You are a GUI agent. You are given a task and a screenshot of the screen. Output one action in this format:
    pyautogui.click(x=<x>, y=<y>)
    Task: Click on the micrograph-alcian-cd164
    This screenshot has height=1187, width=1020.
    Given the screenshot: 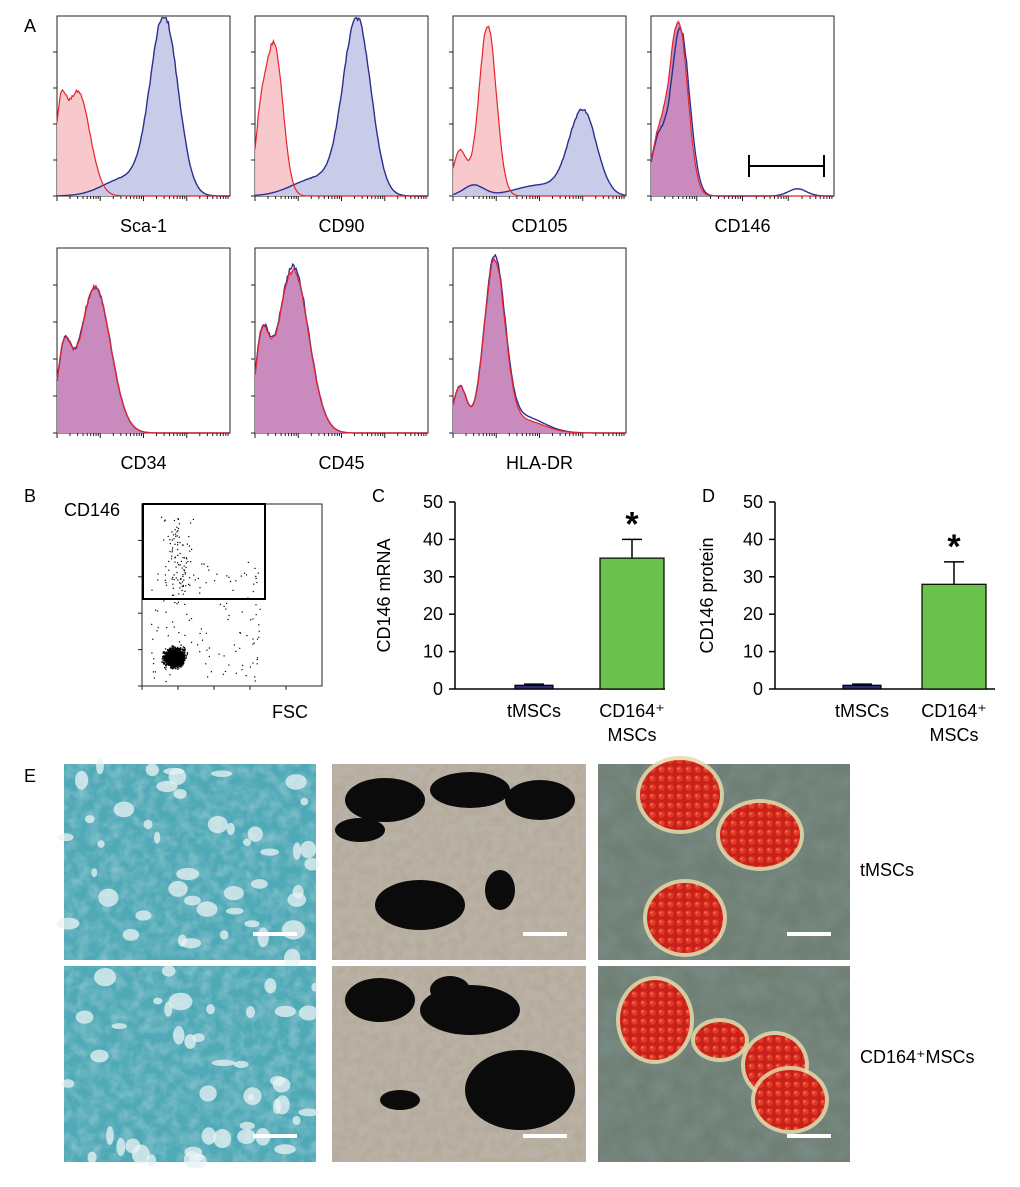 What is the action you would take?
    pyautogui.click(x=190, y=1067)
    